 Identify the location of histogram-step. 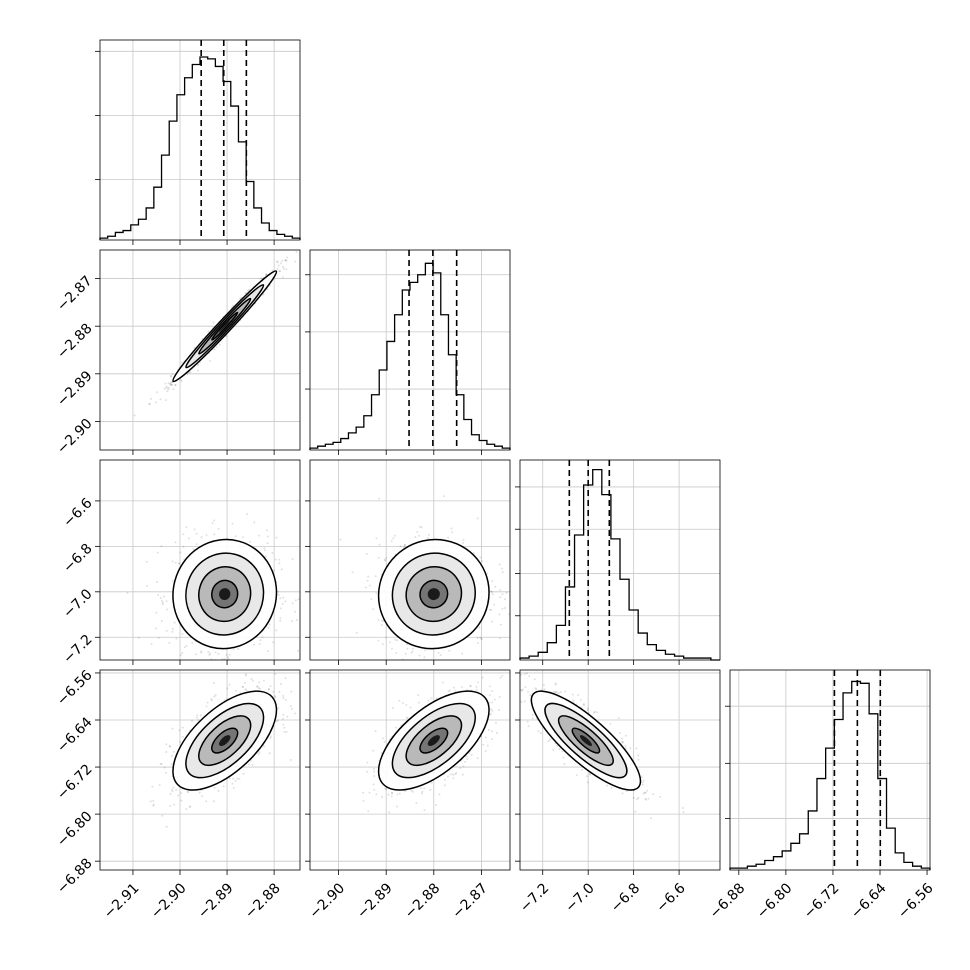
(200, 148).